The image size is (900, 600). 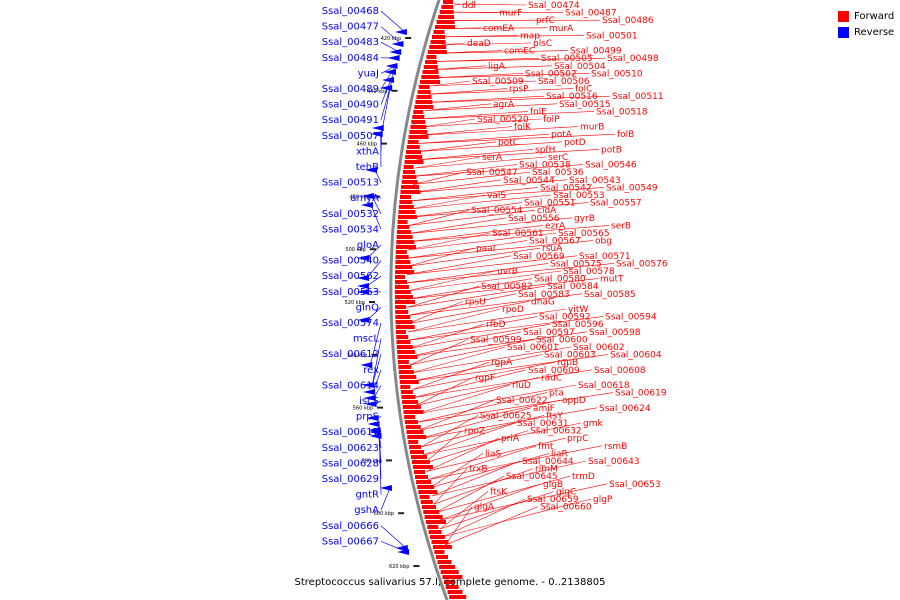 What do you see at coordinates (510, 439) in the screenshot?
I see `forward-gene-label: priA` at bounding box center [510, 439].